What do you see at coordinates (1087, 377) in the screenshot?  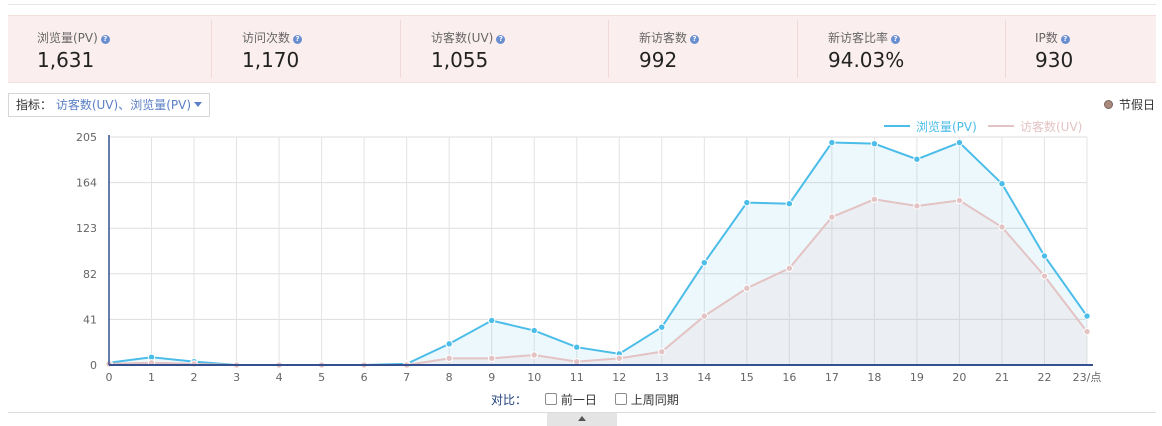 I see `x-tick-label: 23/点` at bounding box center [1087, 377].